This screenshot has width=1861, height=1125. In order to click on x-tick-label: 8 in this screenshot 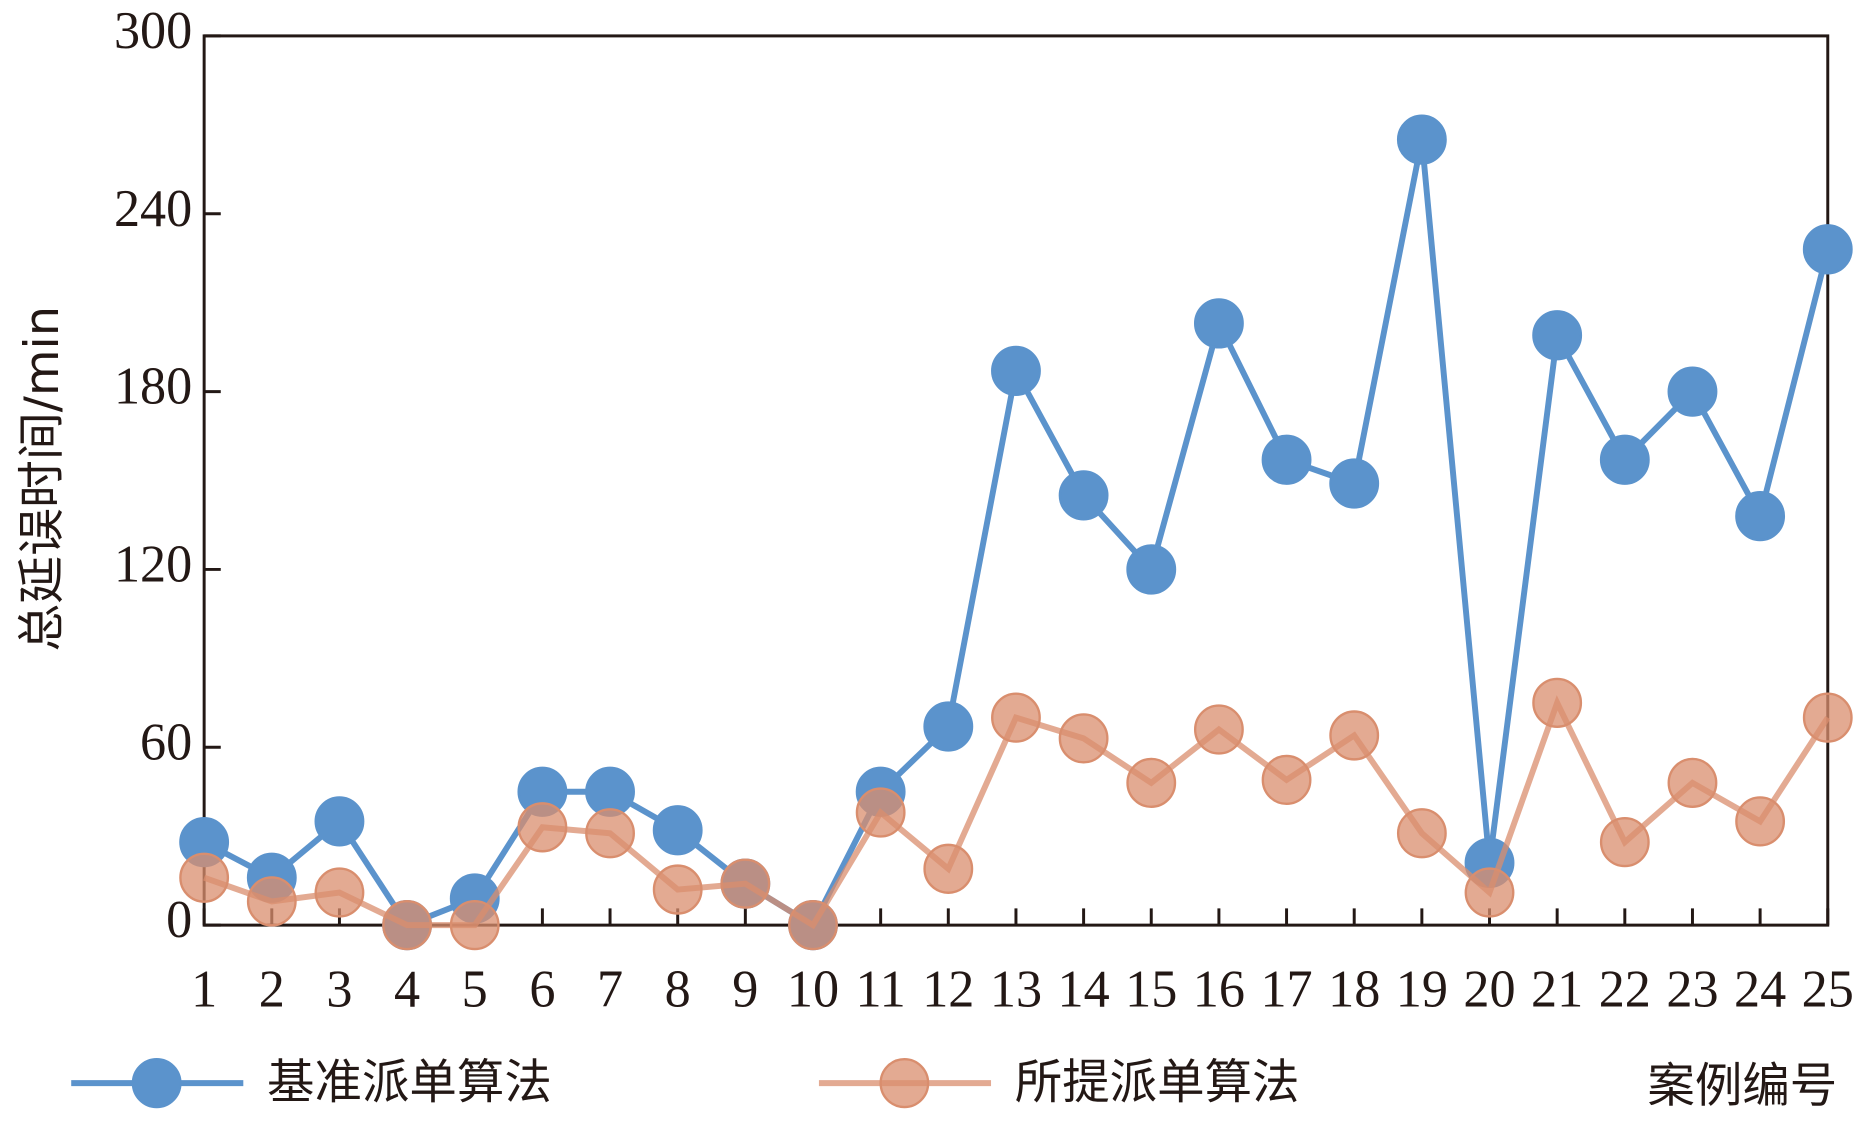, I will do `click(678, 989)`.